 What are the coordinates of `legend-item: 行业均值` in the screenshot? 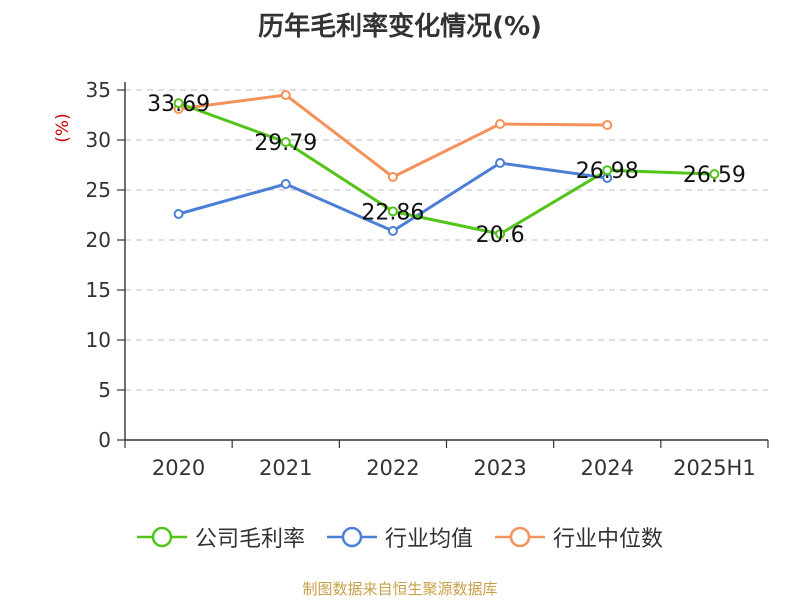 It's located at (399, 537).